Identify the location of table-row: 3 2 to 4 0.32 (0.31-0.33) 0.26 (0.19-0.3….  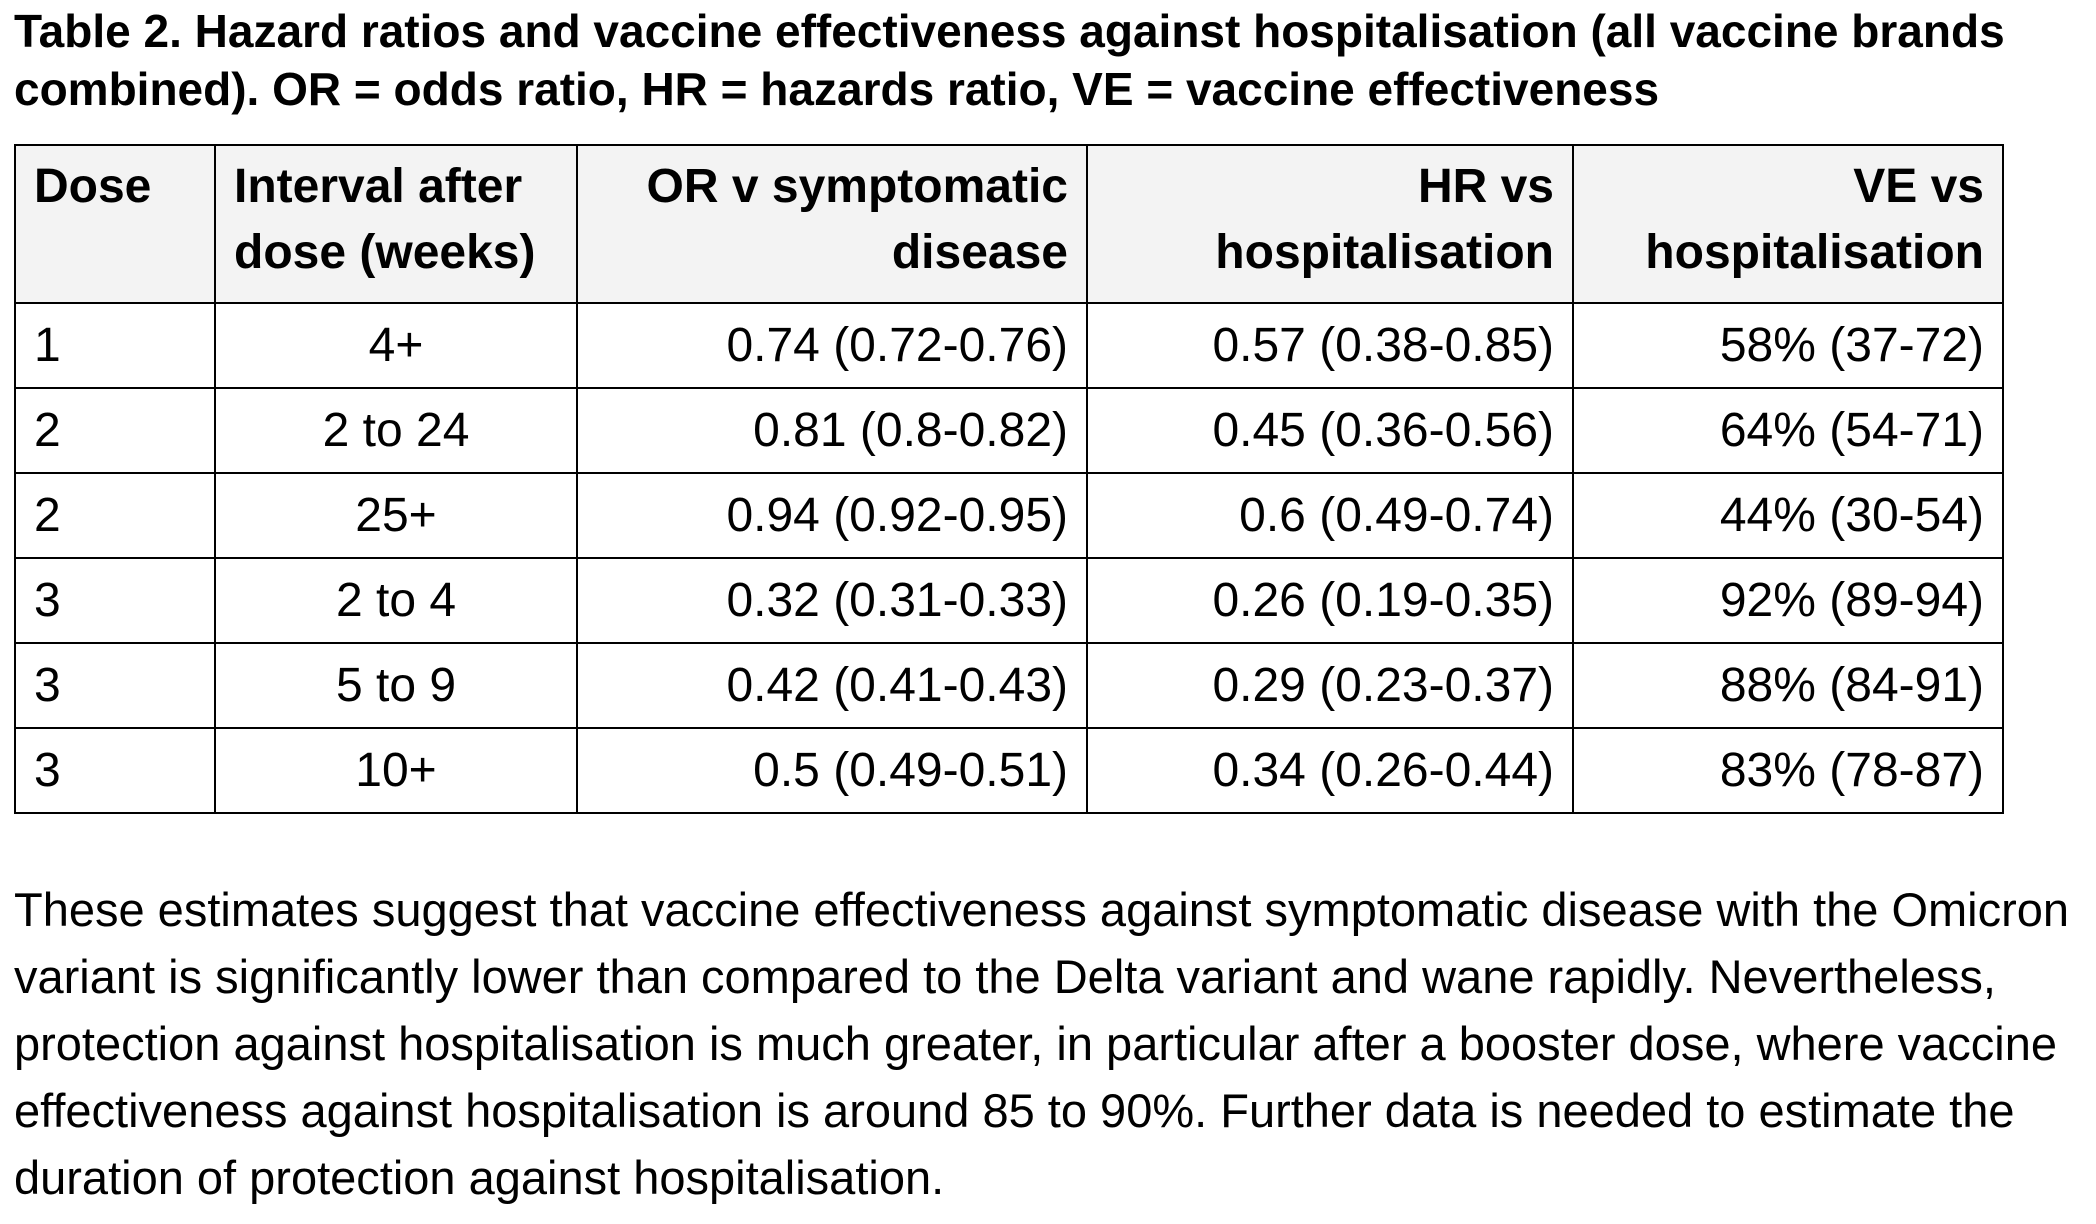
(1009, 600).